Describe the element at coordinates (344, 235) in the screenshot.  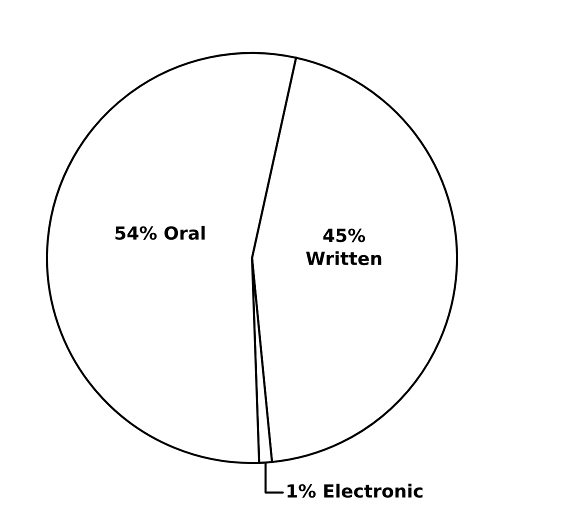
I see `data-label: 45%` at that location.